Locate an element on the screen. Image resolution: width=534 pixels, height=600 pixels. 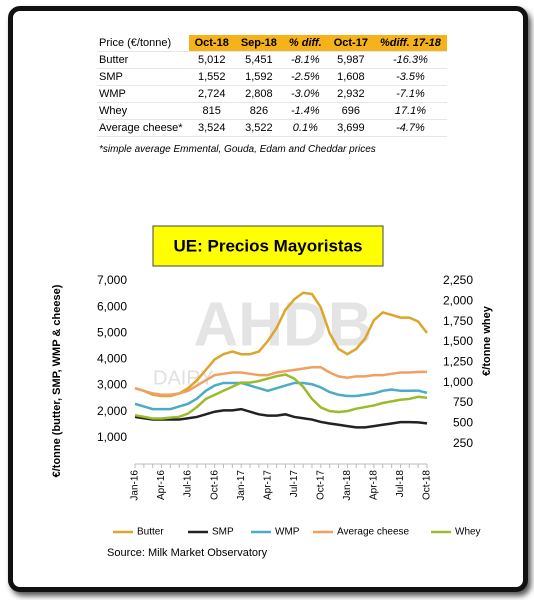
table-cell: 815 is located at coordinates (211, 111).